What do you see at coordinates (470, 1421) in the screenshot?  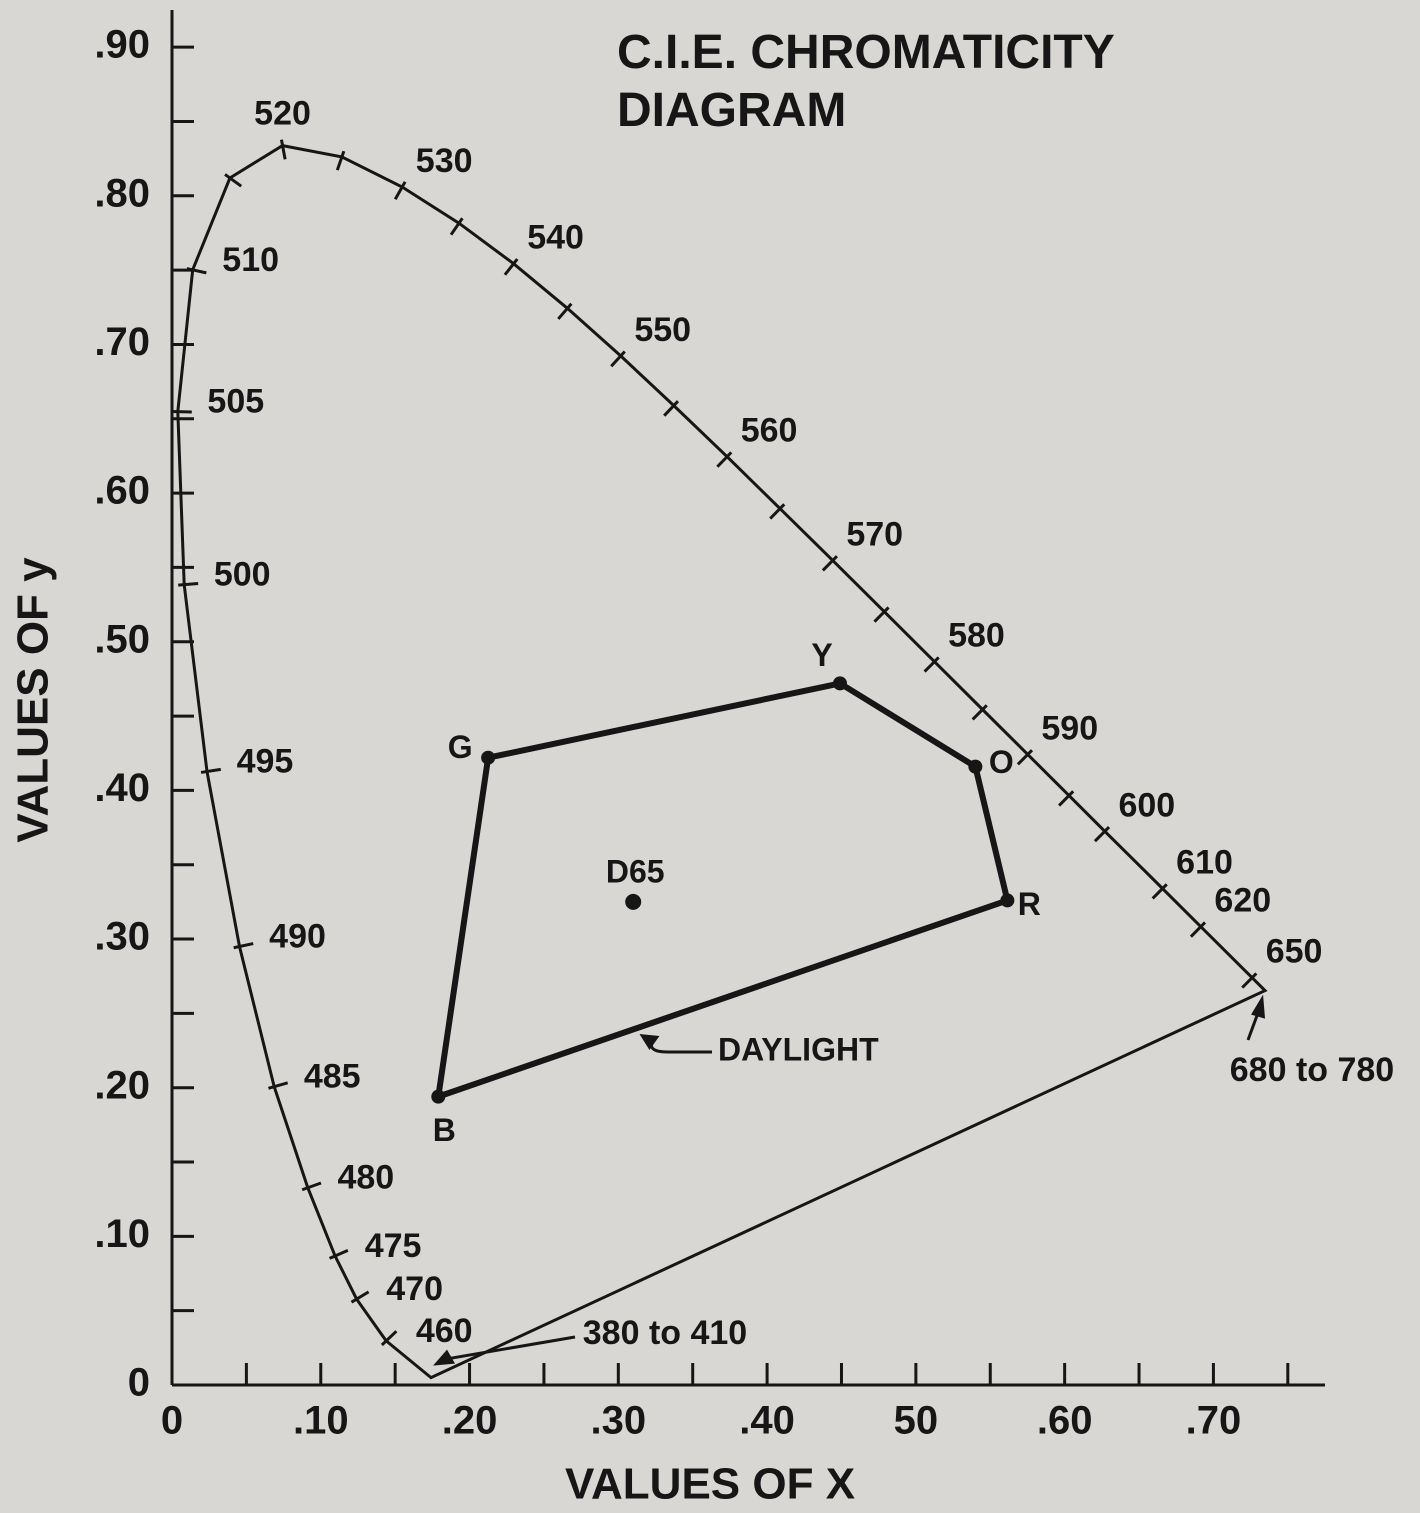 I see `x-tick-label: .20` at bounding box center [470, 1421].